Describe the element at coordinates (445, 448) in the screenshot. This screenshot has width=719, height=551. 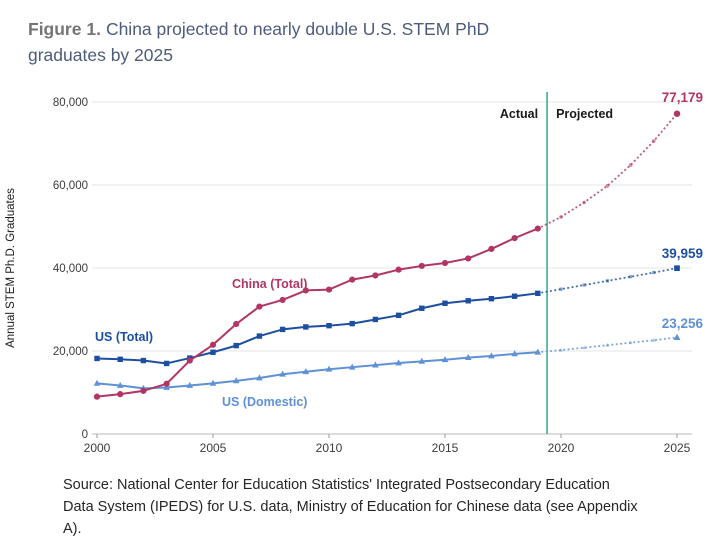
I see `x-tick-label: 2015` at that location.